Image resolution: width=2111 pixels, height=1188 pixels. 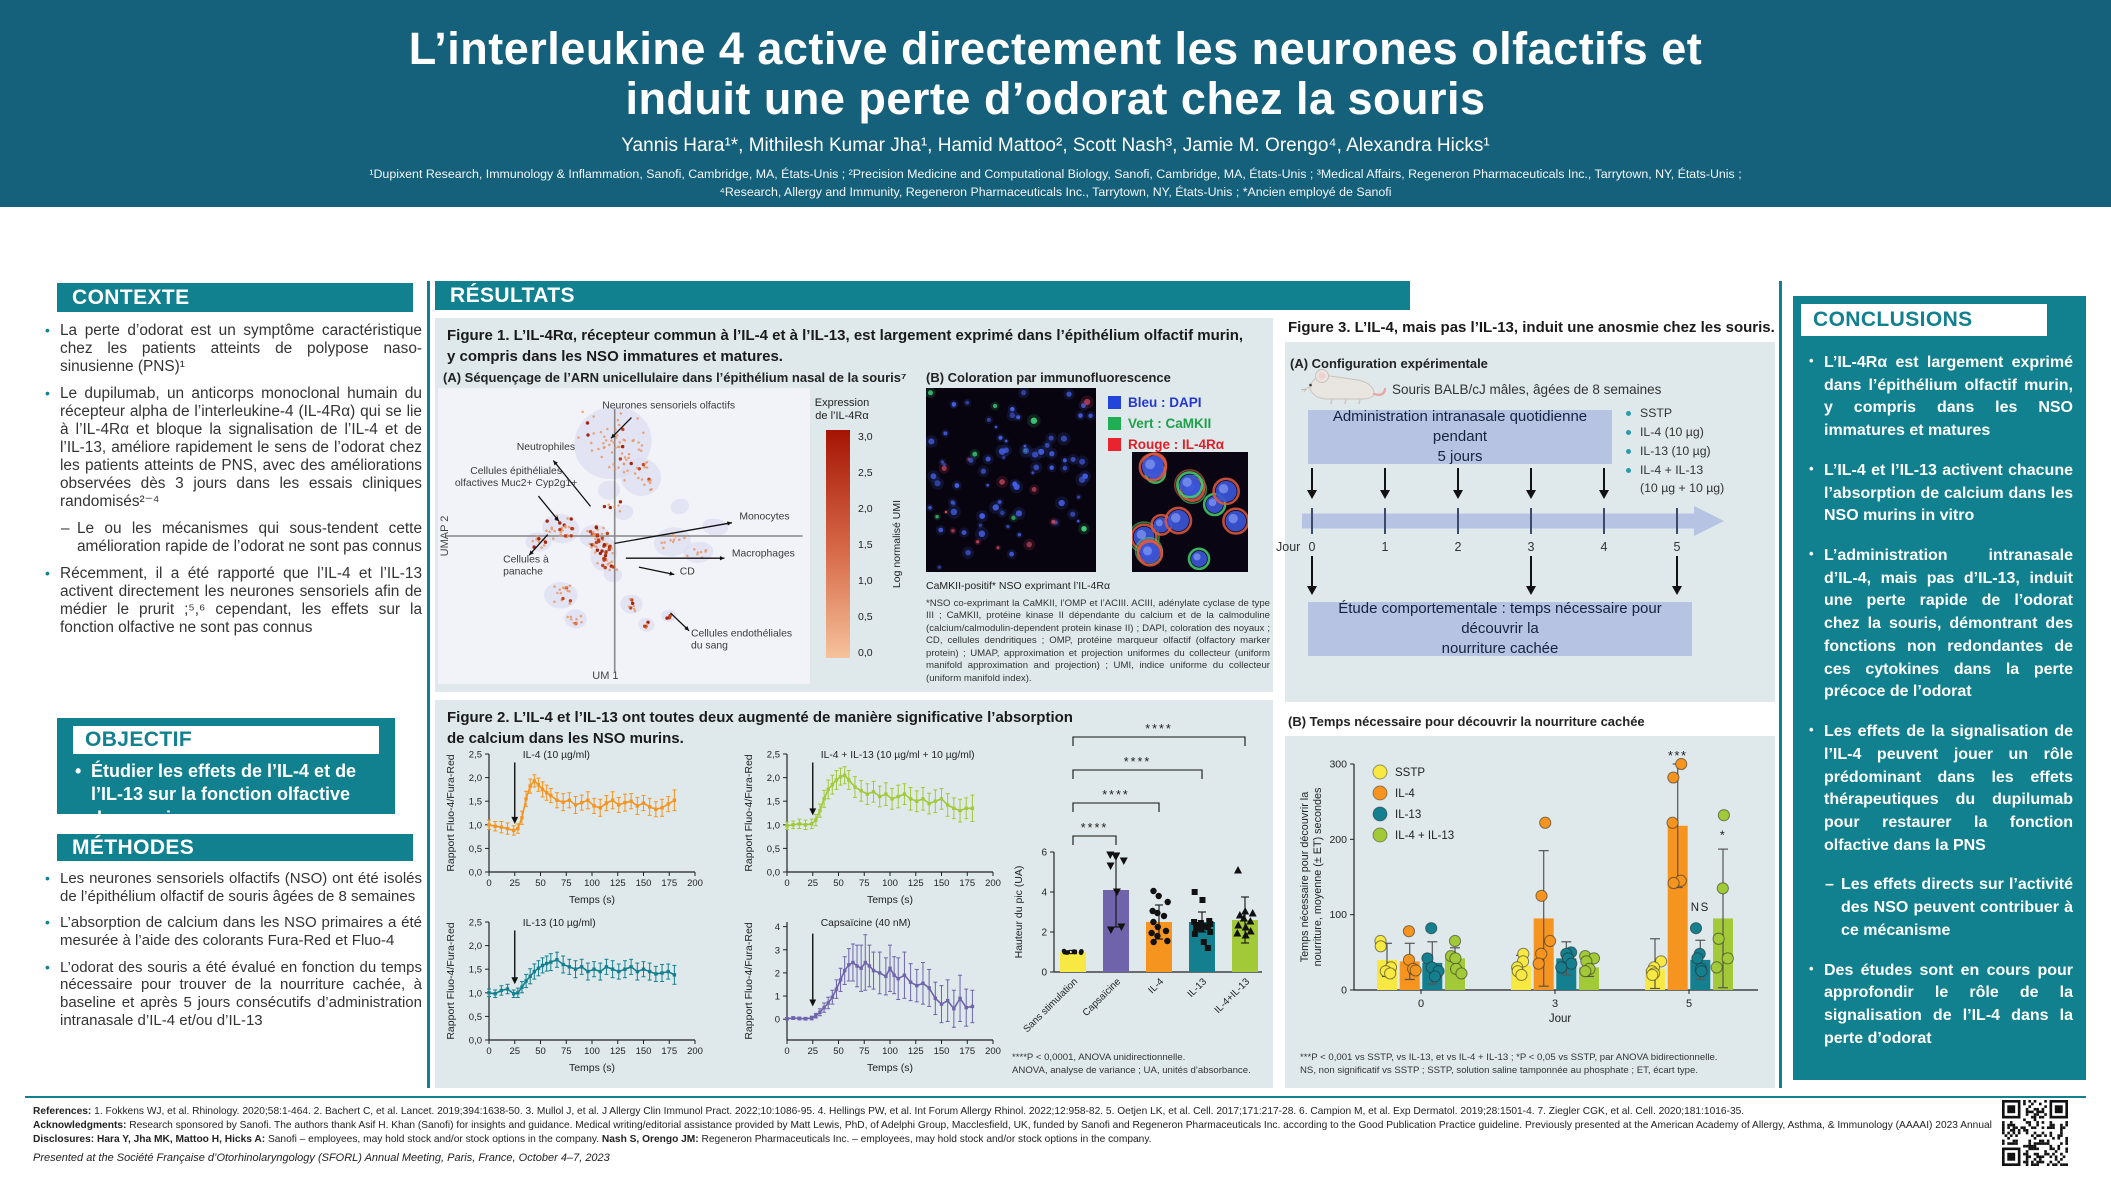 What do you see at coordinates (1677, 547) in the screenshot?
I see `day-tick-5: 5` at bounding box center [1677, 547].